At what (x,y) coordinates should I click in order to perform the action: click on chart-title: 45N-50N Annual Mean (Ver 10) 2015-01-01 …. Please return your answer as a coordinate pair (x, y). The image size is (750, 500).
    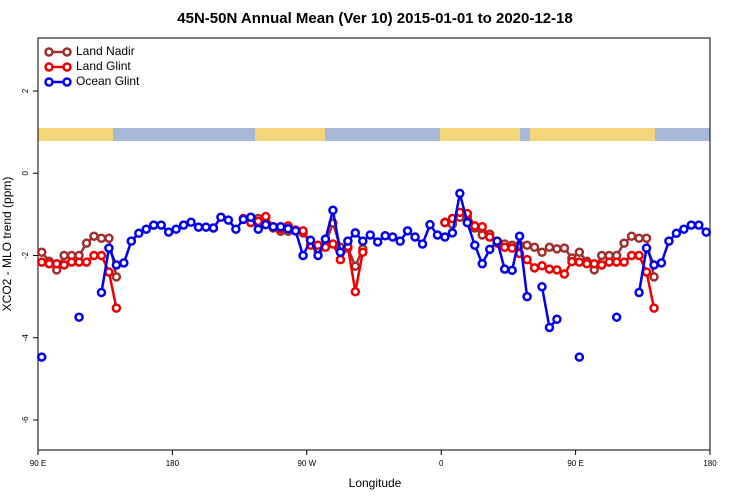
    Looking at the image, I should click on (374, 18).